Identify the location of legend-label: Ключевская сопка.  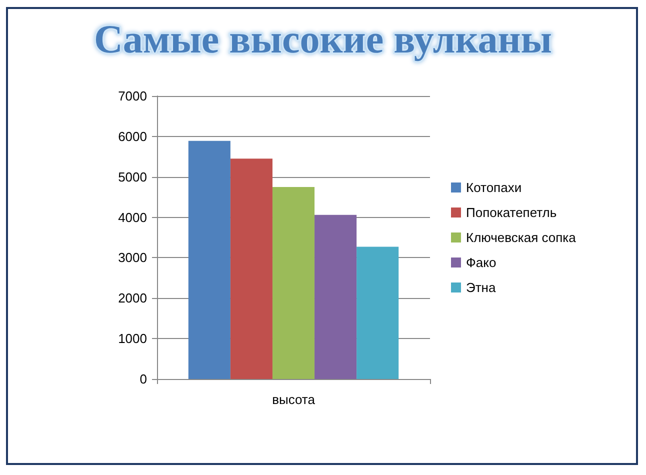
(521, 237).